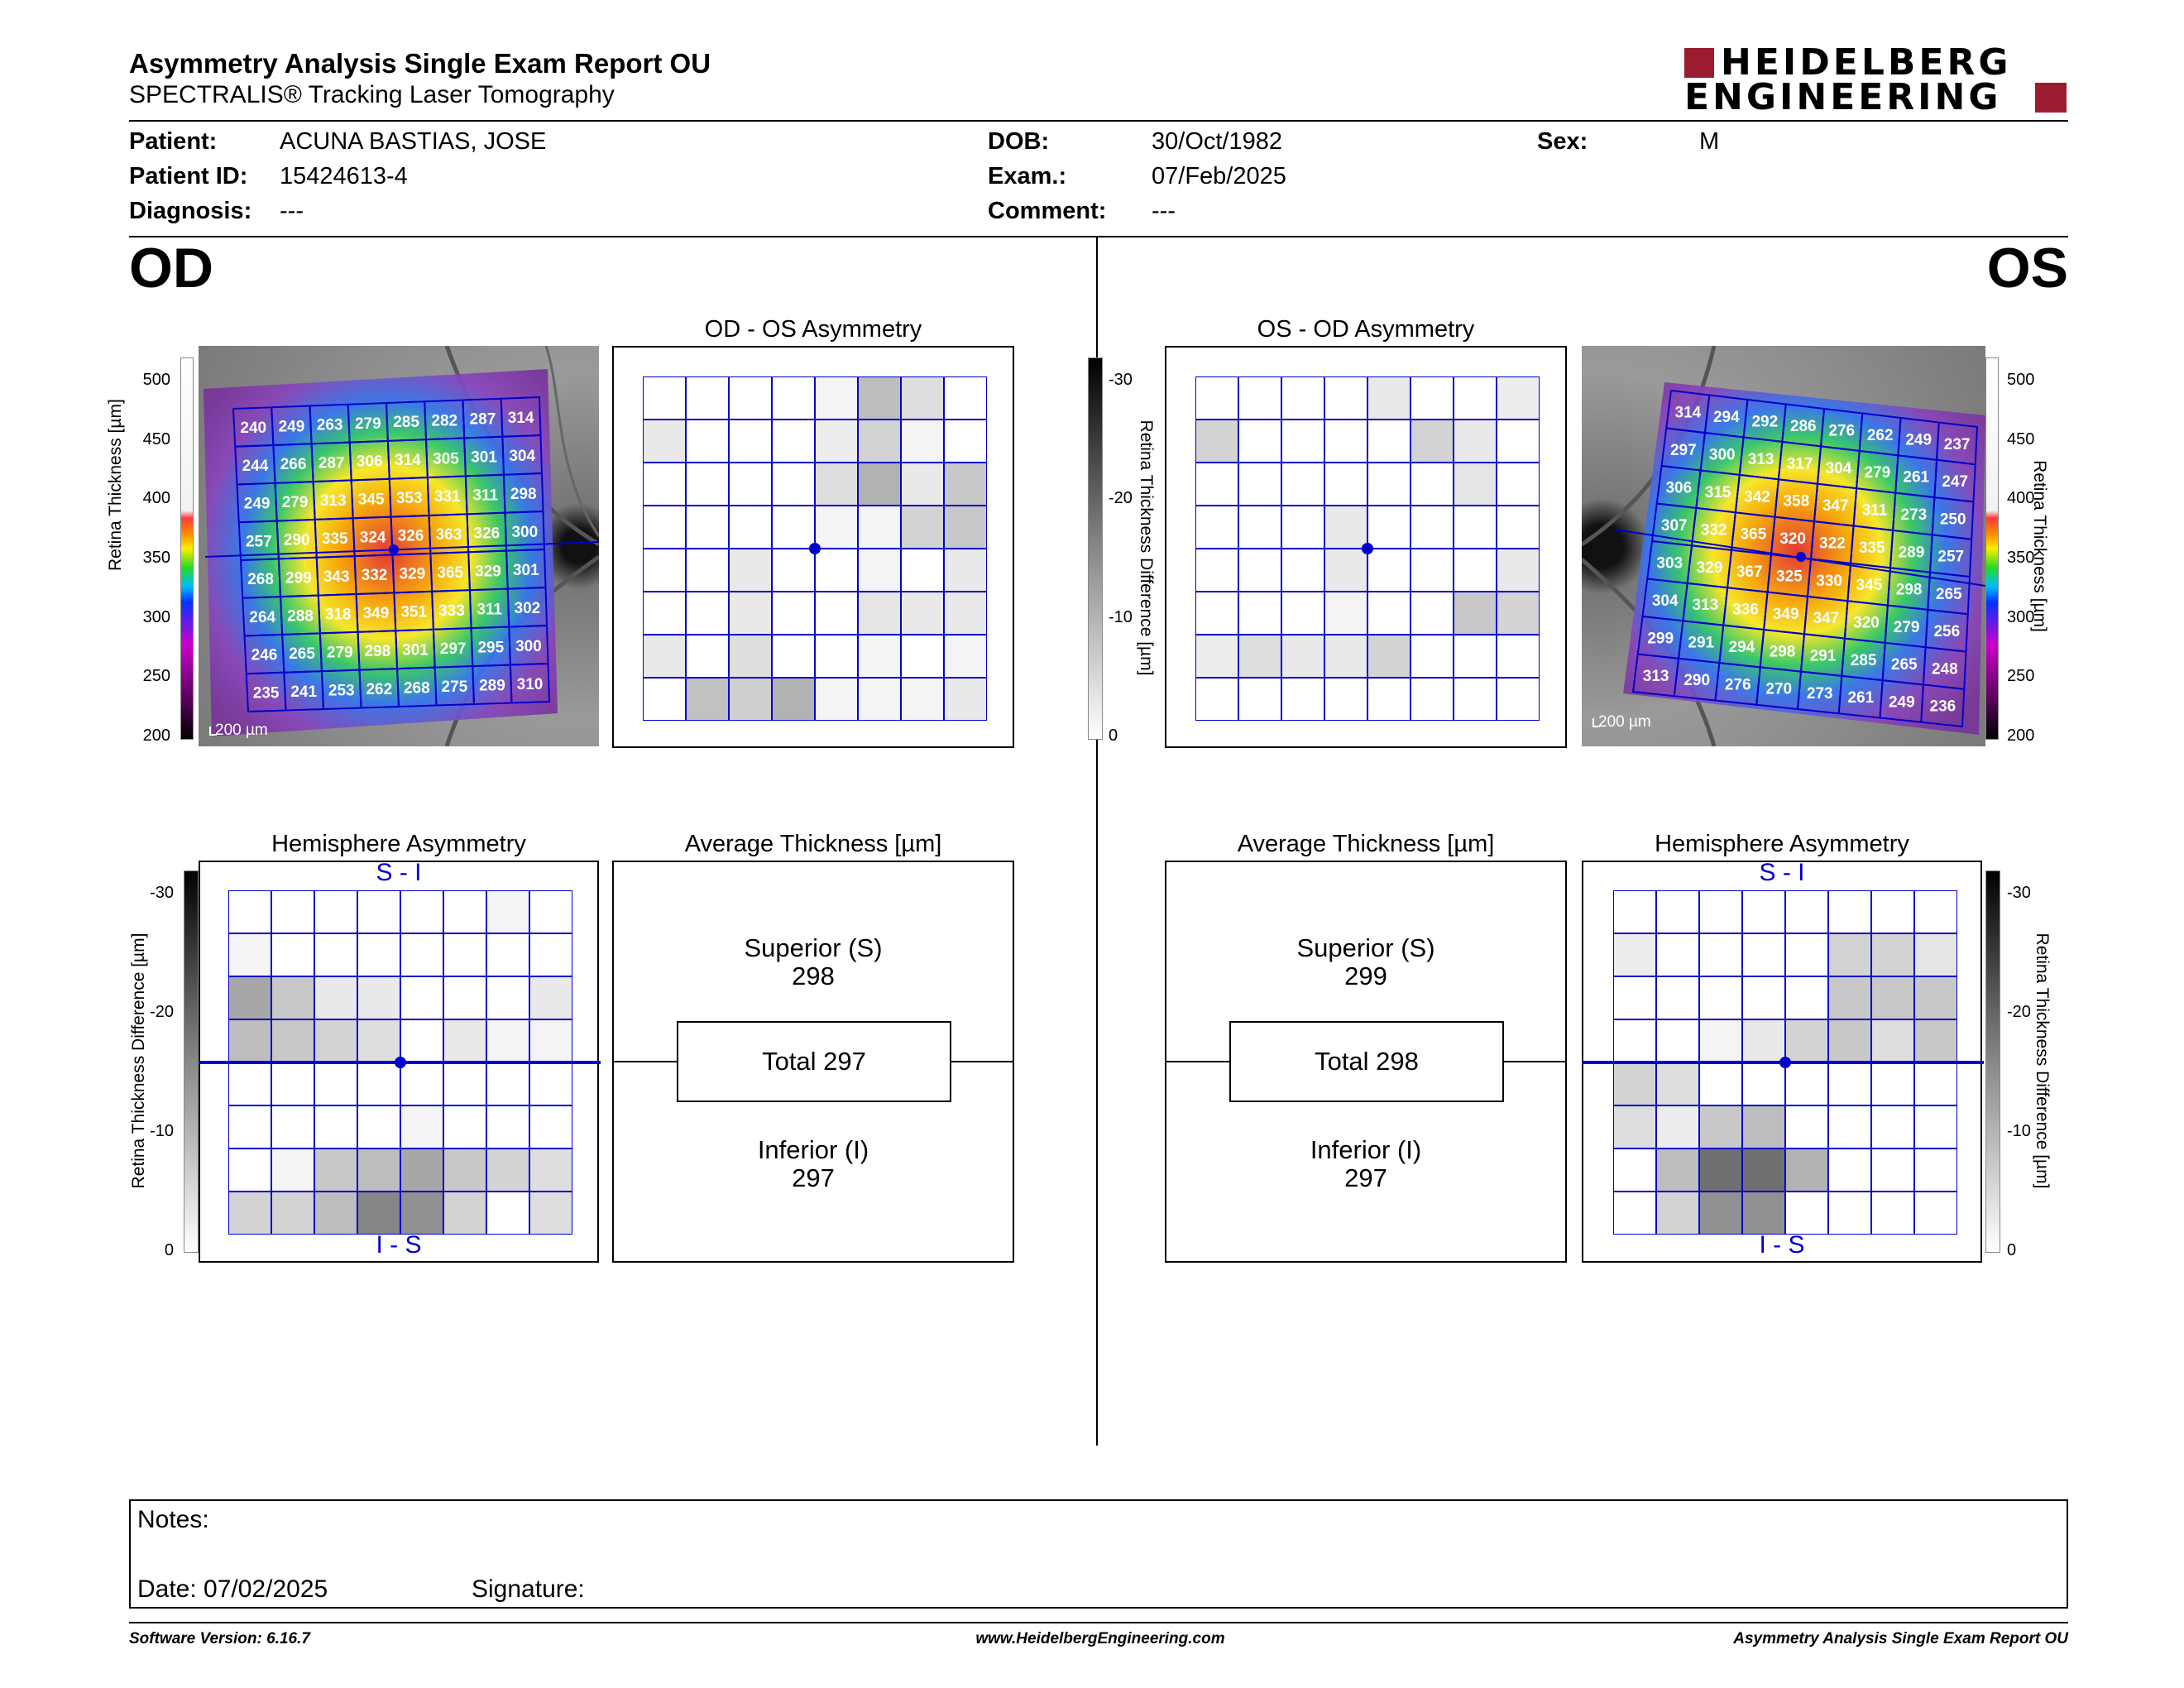  I want to click on os-hemi-grid, so click(1785, 1062).